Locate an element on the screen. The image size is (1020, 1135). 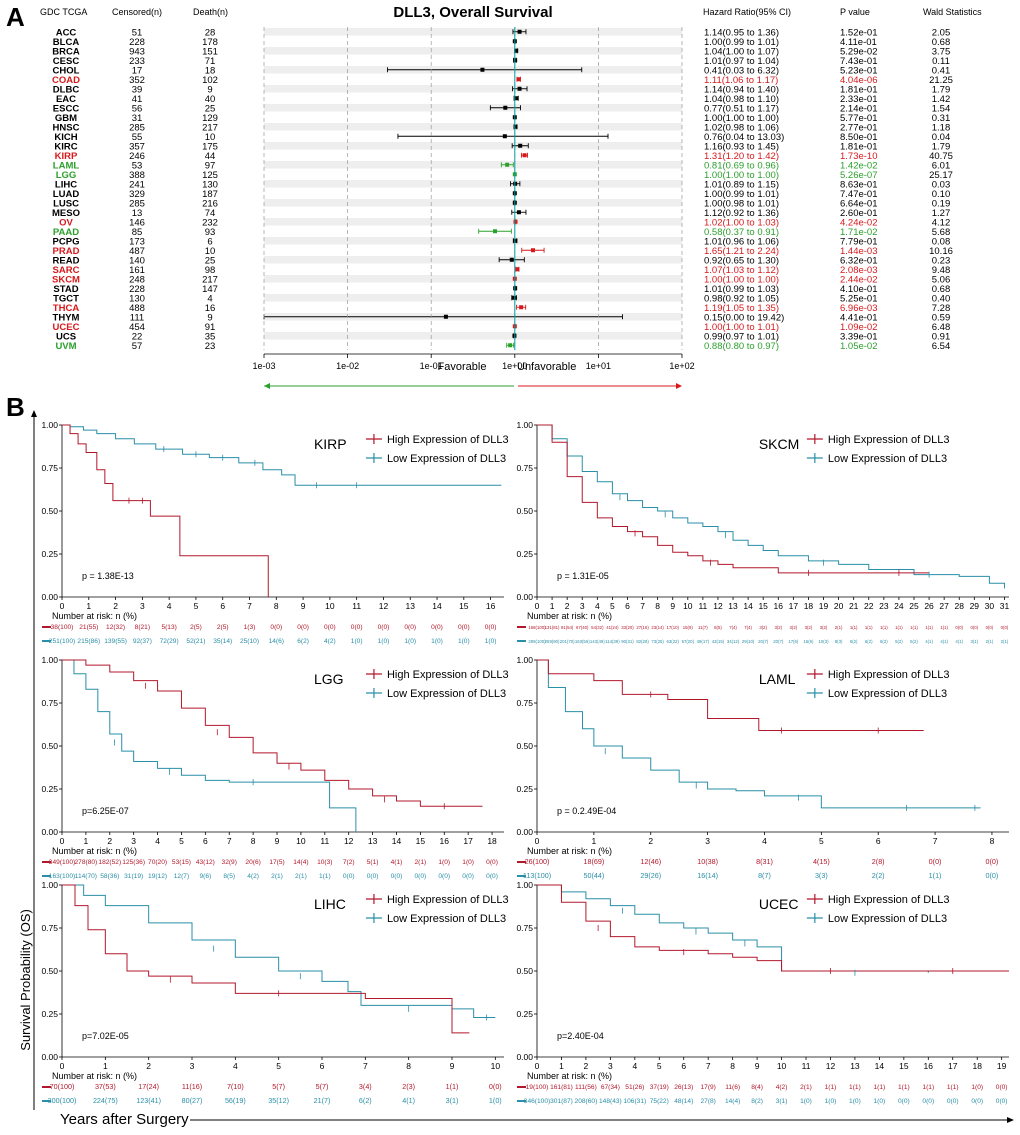
km-pvalue: p = 0.2.49E-04 is located at coordinates (586, 811).